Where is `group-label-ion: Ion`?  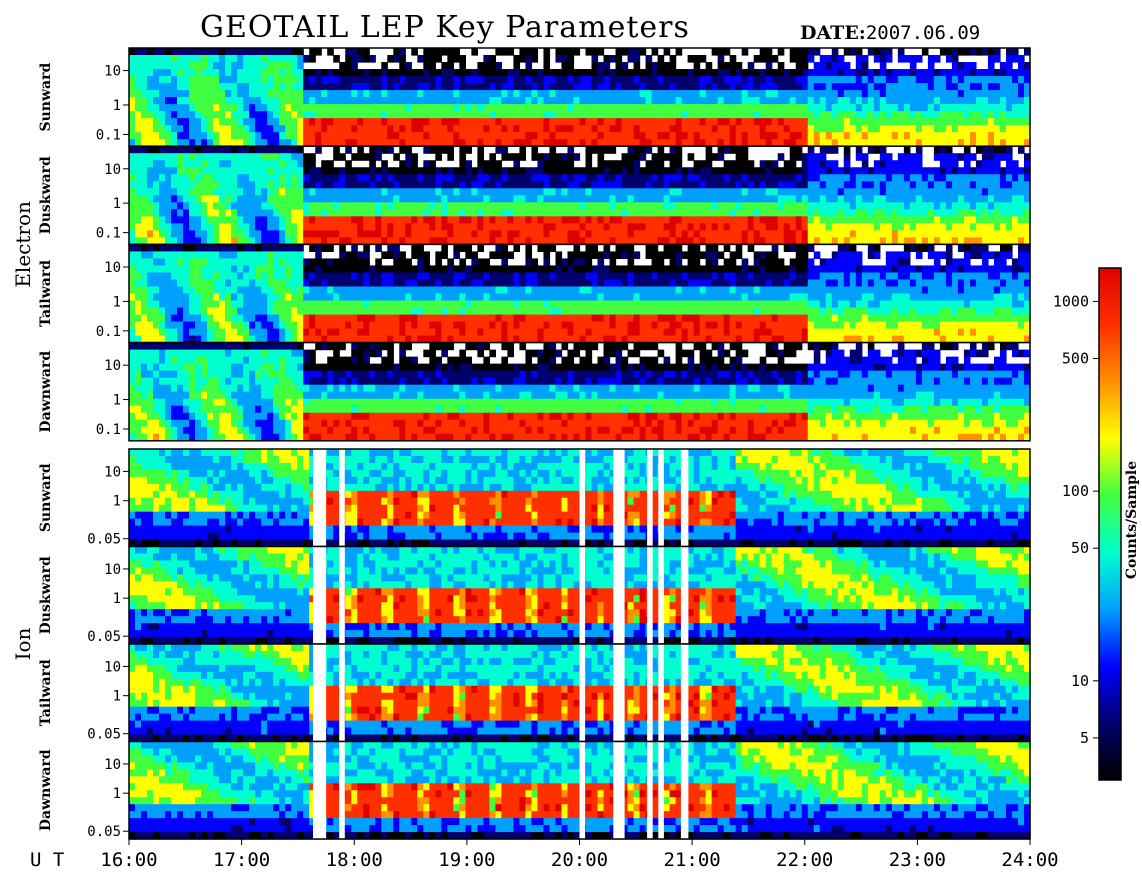
group-label-ion: Ion is located at coordinates (23, 643).